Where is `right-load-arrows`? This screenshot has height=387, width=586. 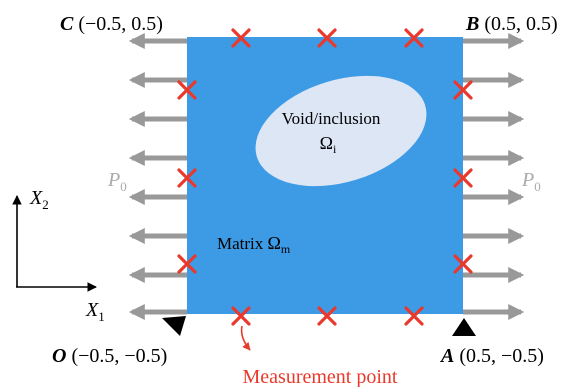 right-load-arrows is located at coordinates (494, 176).